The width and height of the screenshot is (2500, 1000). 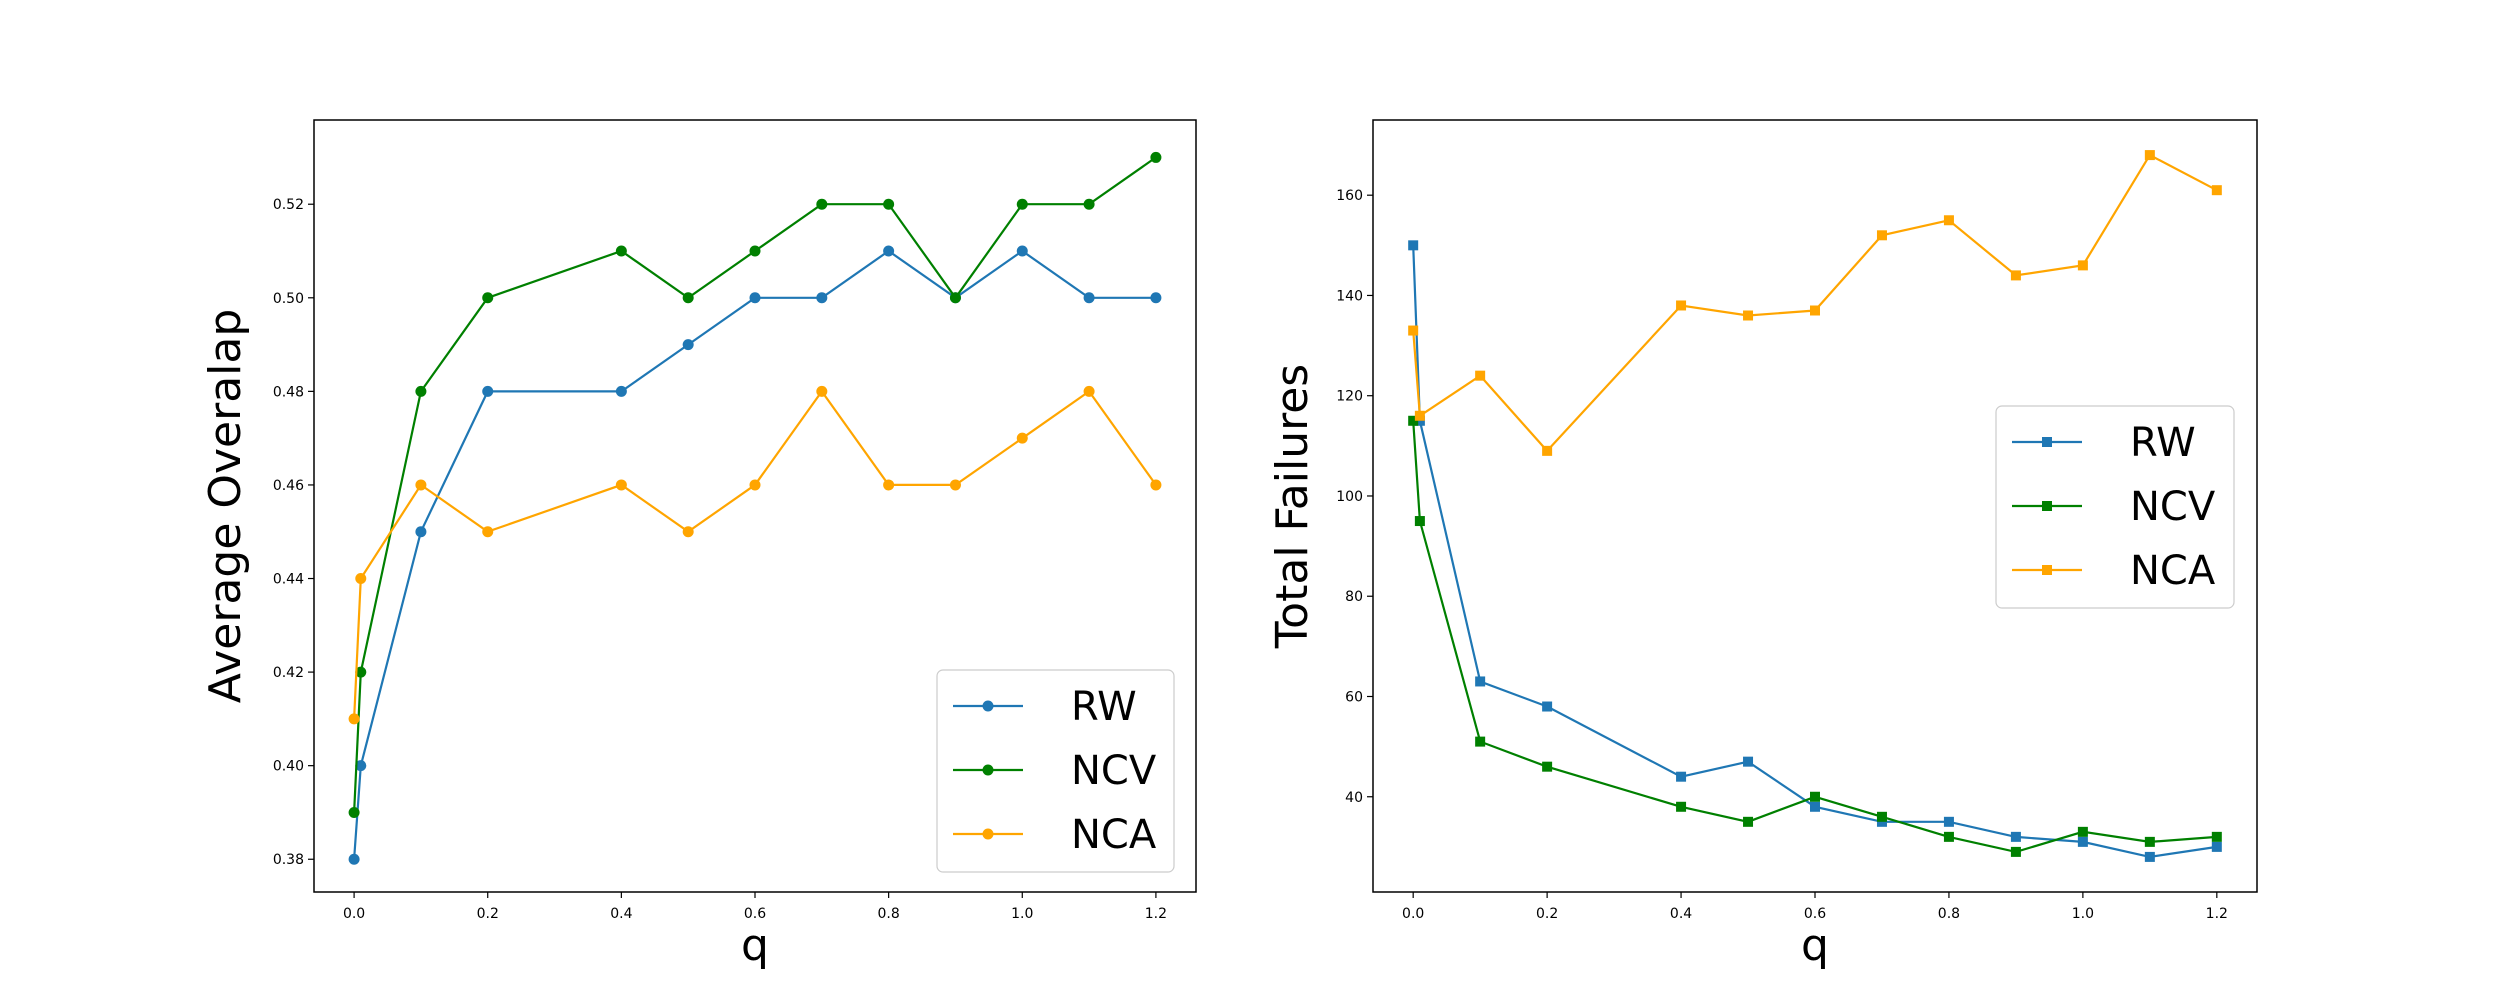 What do you see at coordinates (1022, 914) in the screenshot?
I see `x-tick-label: 1.0` at bounding box center [1022, 914].